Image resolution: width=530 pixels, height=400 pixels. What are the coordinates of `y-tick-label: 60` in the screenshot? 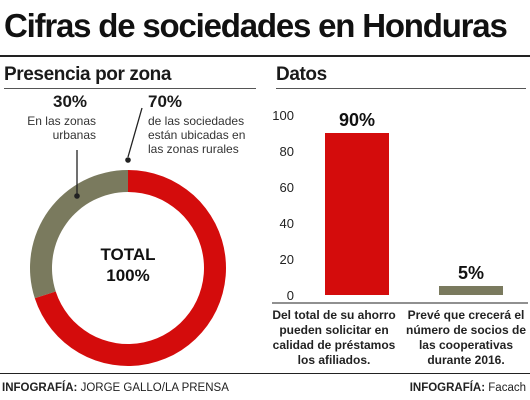 It's located at (287, 187).